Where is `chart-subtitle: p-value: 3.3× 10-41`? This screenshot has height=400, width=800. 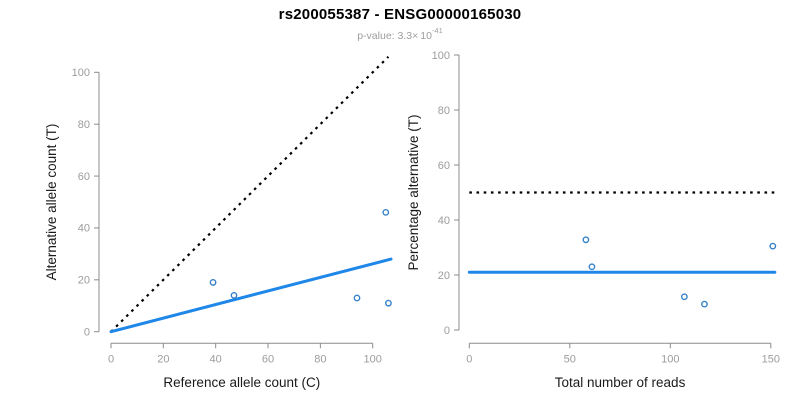
chart-subtitle: p-value: 3.3× 10-41 is located at coordinates (400, 34).